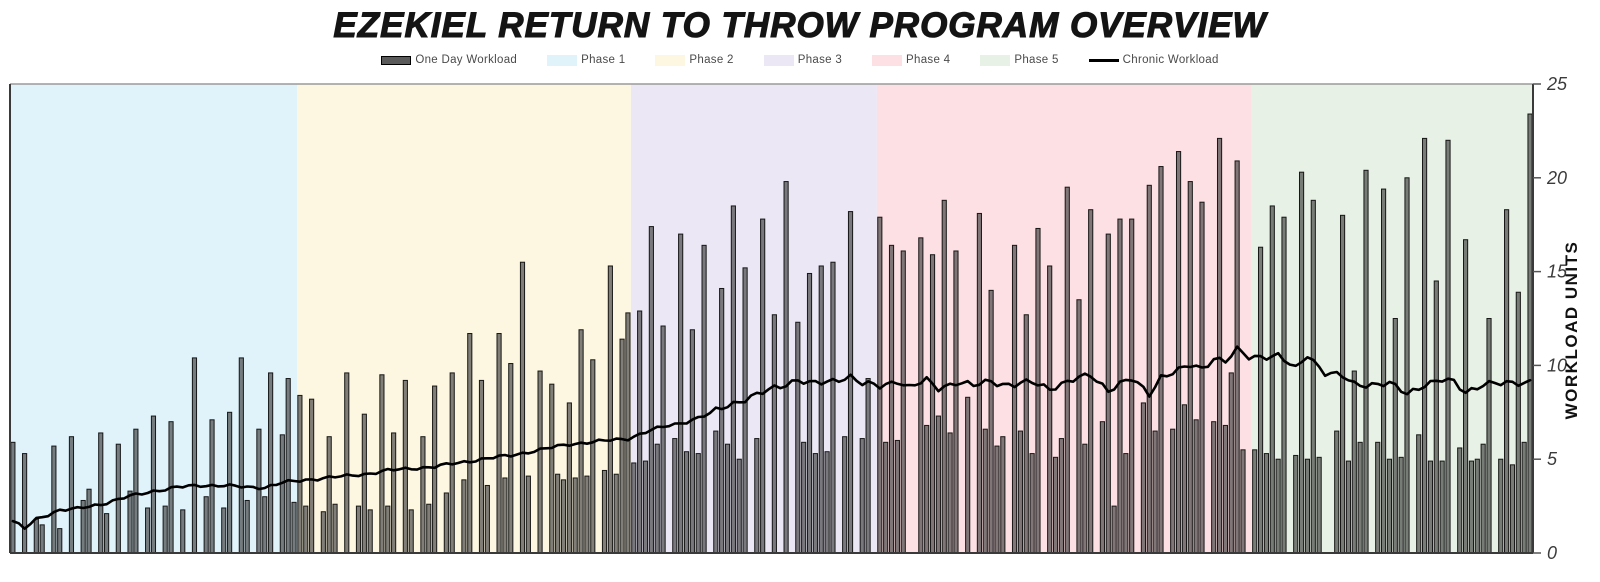 This screenshot has height=582, width=1600. I want to click on legend-item-phase-3: Phase 3, so click(802, 60).